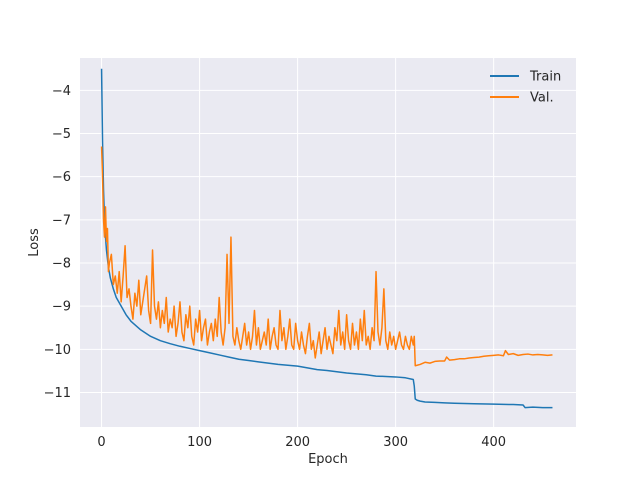 Image resolution: width=640 pixels, height=480 pixels. I want to click on y-tick-label: −11, so click(57, 393).